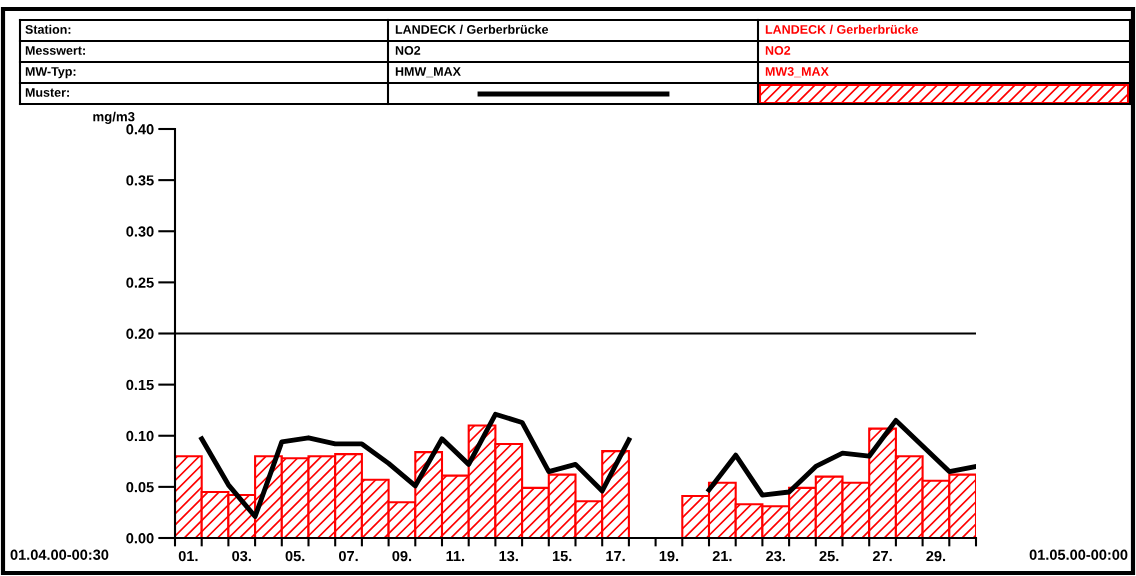 Image resolution: width=1136 pixels, height=576 pixels. I want to click on text: MW-Typ:, so click(50, 73).